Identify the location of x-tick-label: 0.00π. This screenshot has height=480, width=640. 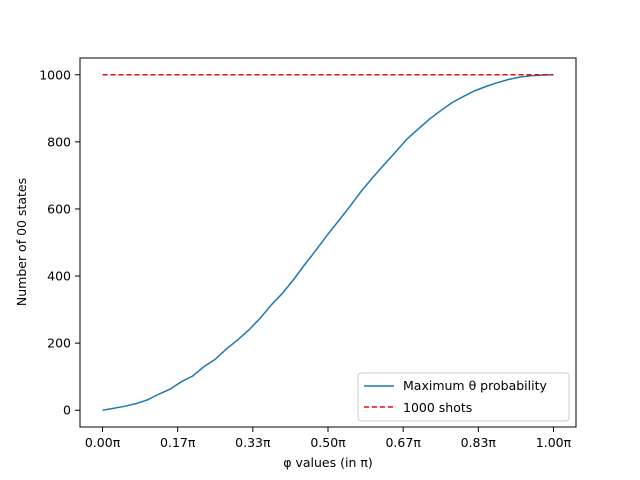
(103, 442).